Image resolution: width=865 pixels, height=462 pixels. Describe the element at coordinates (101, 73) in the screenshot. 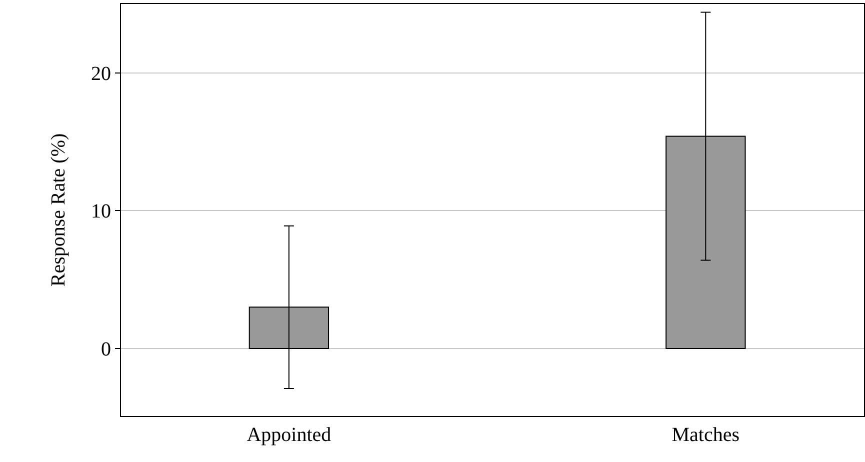

I see `y-tick-label: 20` at that location.